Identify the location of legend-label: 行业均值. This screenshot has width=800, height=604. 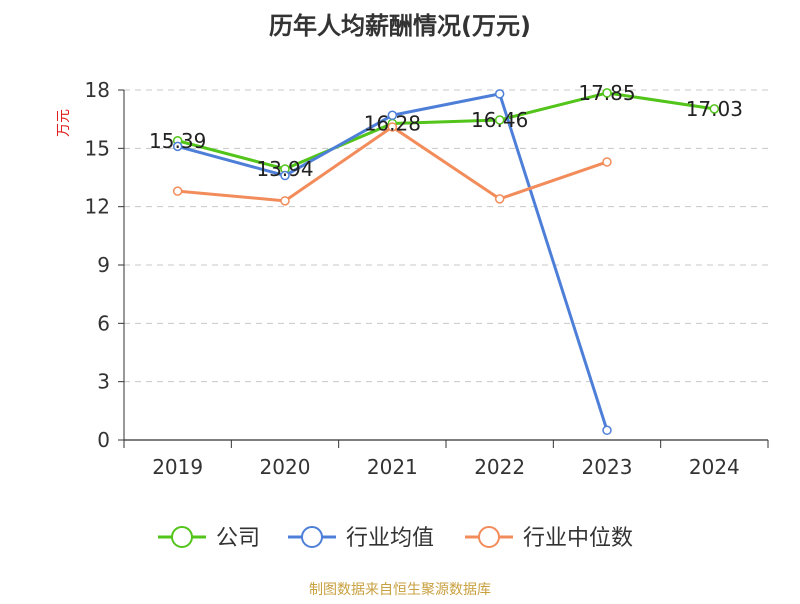
(390, 538).